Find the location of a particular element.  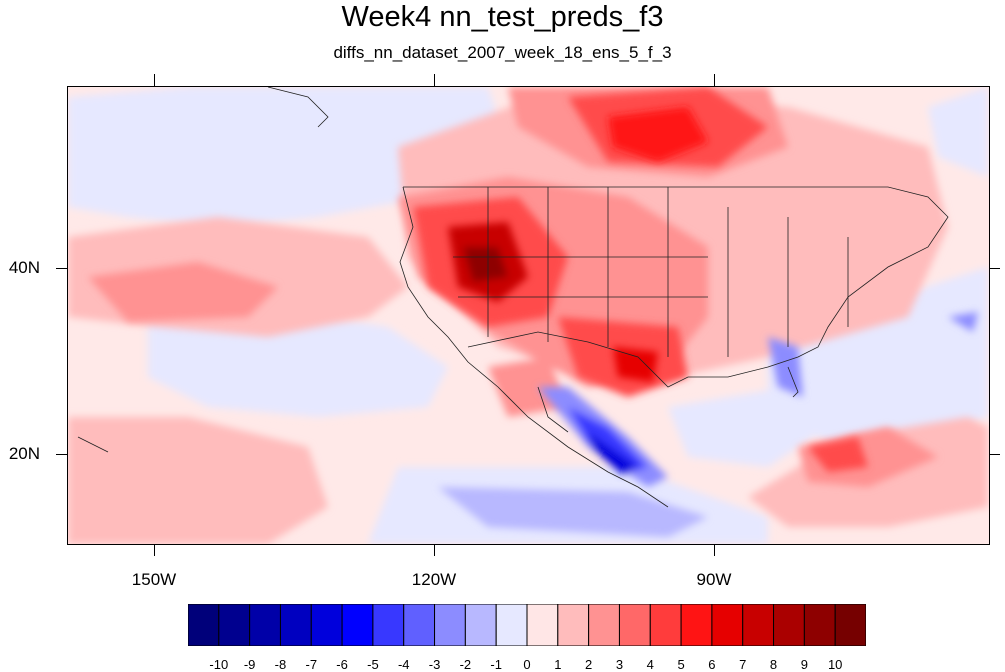

lon-label-90w: 90W is located at coordinates (714, 579).